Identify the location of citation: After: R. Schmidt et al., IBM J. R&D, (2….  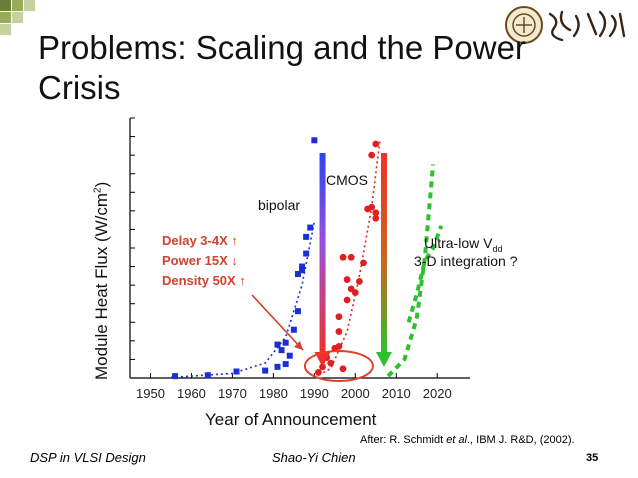
(467, 440).